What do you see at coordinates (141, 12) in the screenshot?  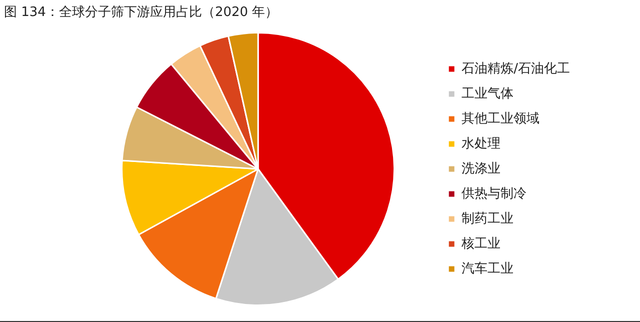 I see `chart-title: 图 134：全球分子筛下游应用占比（2020 年）` at bounding box center [141, 12].